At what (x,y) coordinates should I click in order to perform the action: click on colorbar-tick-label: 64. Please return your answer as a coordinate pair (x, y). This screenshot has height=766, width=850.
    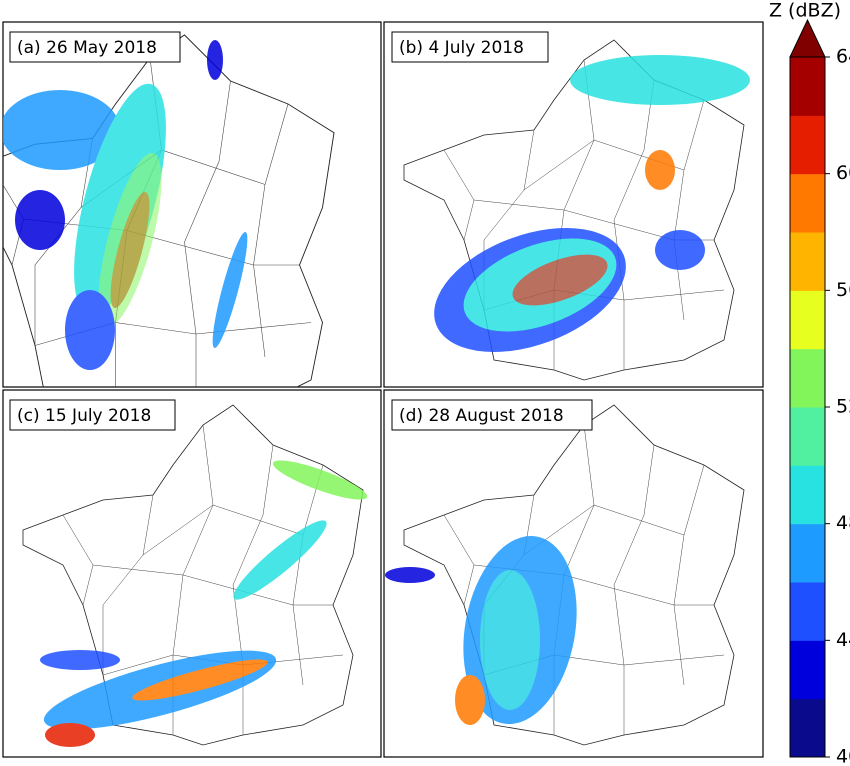
    Looking at the image, I should click on (843, 57).